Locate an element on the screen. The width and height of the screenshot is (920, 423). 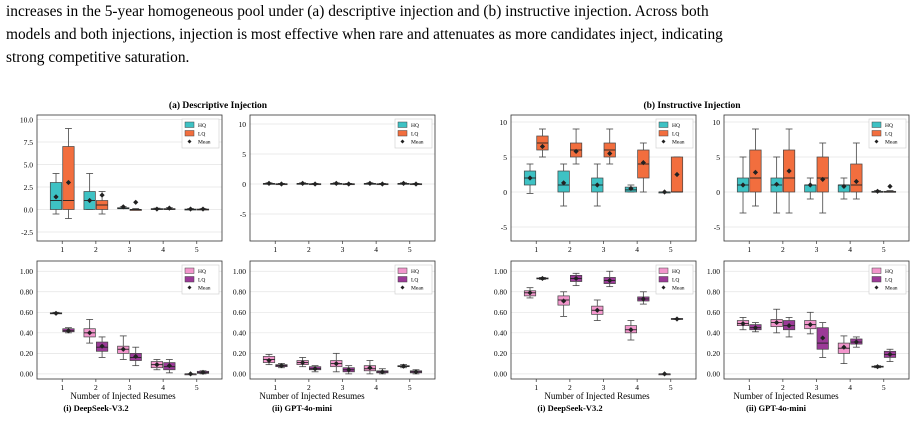
y-tick-label: 1.00 is located at coordinates (713, 271).